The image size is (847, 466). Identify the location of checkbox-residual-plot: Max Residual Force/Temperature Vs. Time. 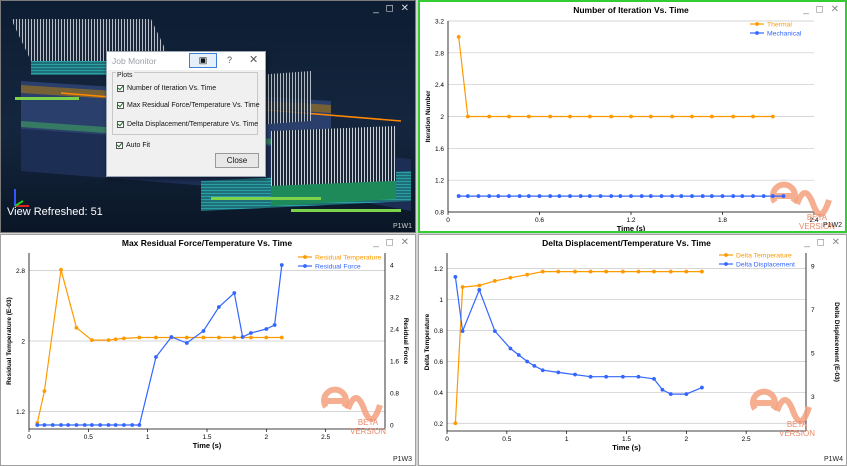
(188, 105).